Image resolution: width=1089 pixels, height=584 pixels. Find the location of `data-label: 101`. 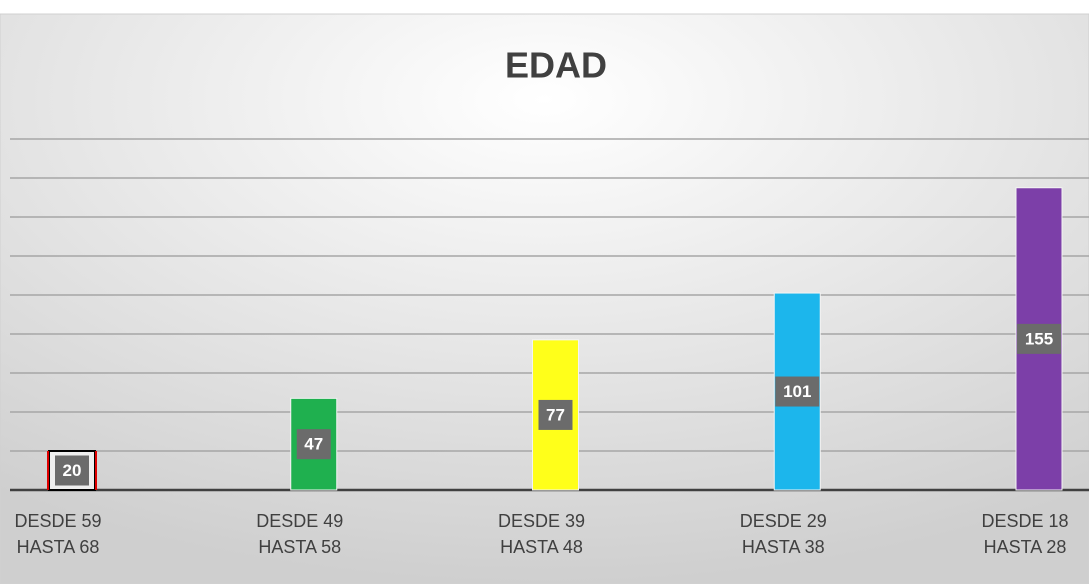

data-label: 101 is located at coordinates (797, 391).